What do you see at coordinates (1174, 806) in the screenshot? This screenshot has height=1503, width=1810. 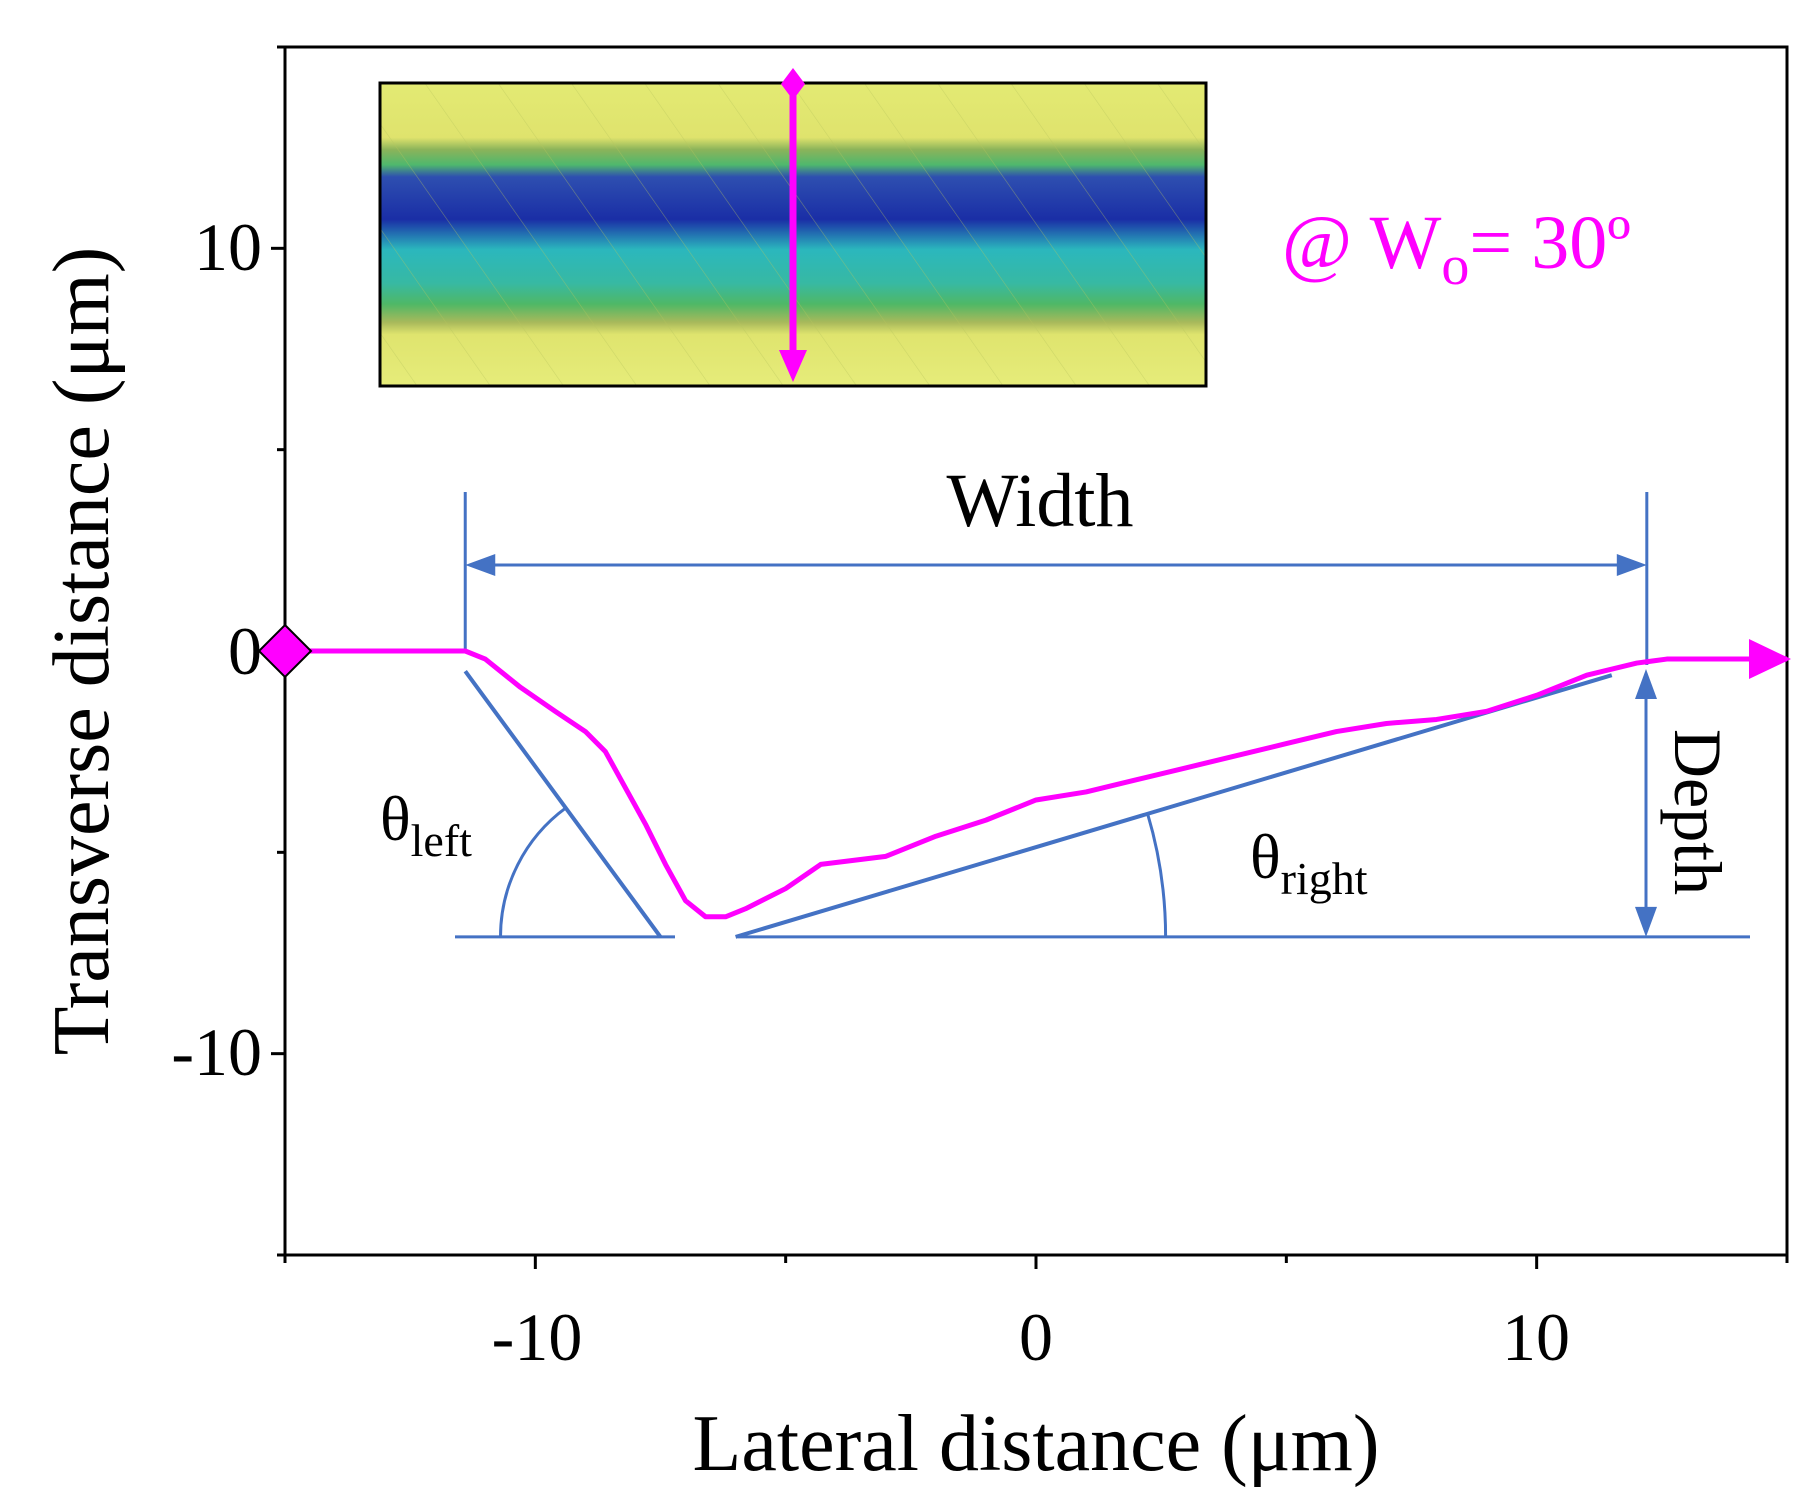 I see `right-slope-line` at bounding box center [1174, 806].